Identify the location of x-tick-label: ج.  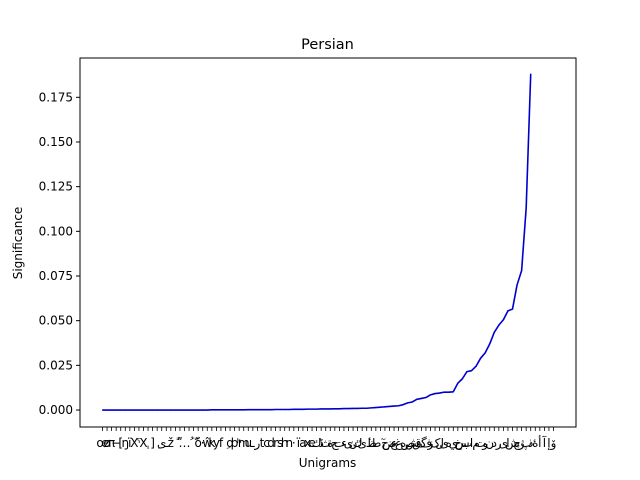
(335, 443).